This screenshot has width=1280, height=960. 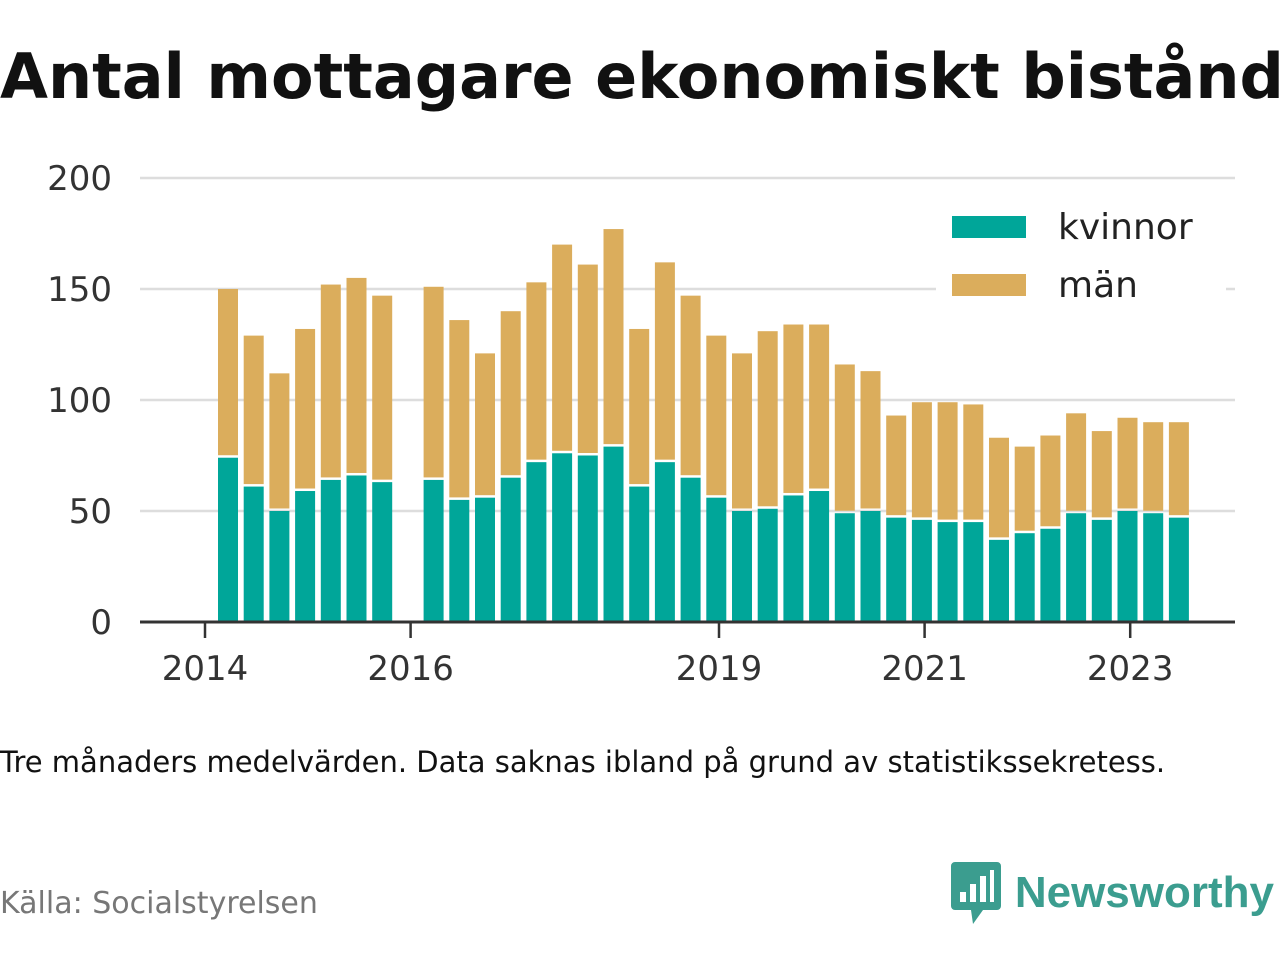 What do you see at coordinates (79, 179) in the screenshot?
I see `y-tick-label: 200` at bounding box center [79, 179].